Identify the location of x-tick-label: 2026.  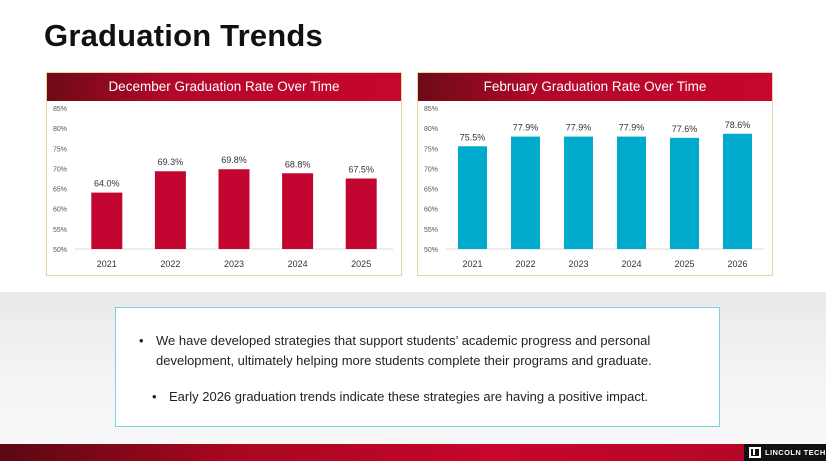
(737, 264).